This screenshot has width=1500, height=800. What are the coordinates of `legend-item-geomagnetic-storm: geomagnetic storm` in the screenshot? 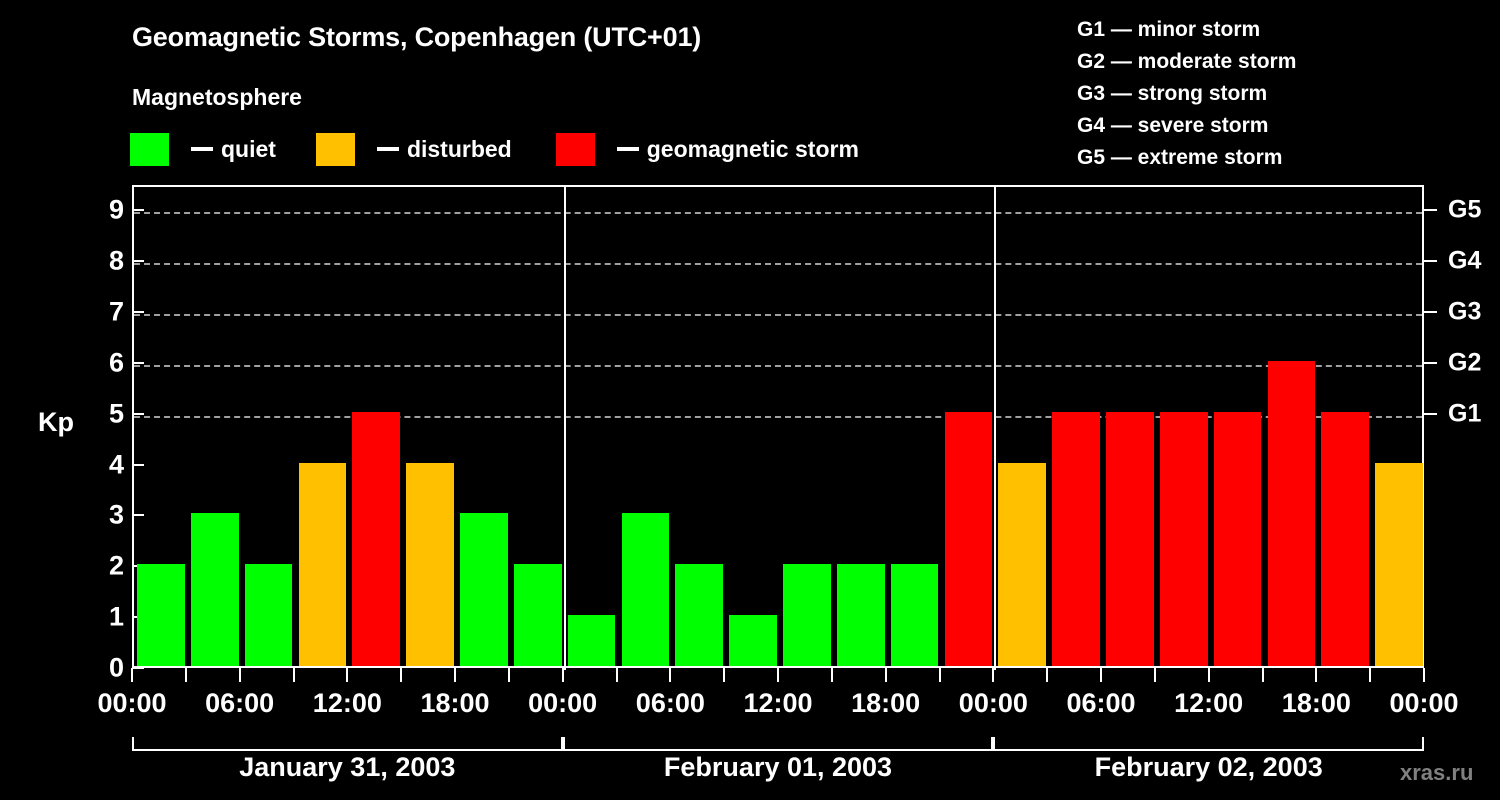 It's located at (707, 149).